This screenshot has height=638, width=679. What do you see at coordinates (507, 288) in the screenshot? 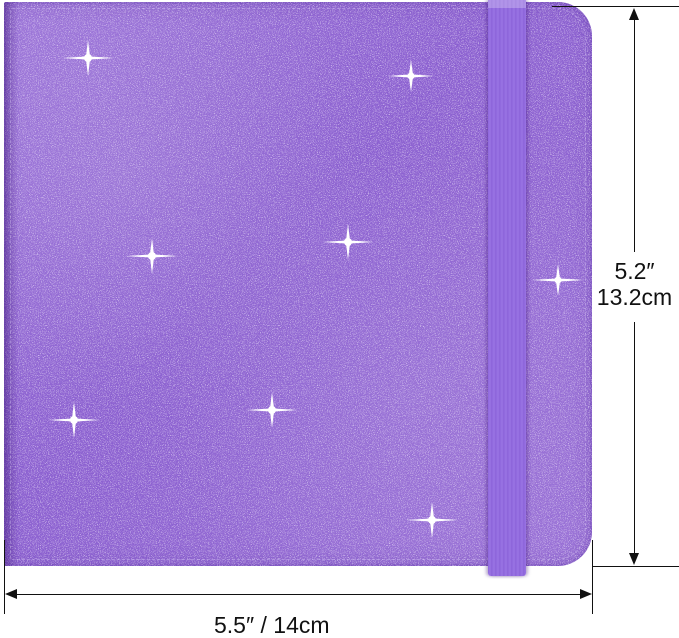
I see `elastic-band` at bounding box center [507, 288].